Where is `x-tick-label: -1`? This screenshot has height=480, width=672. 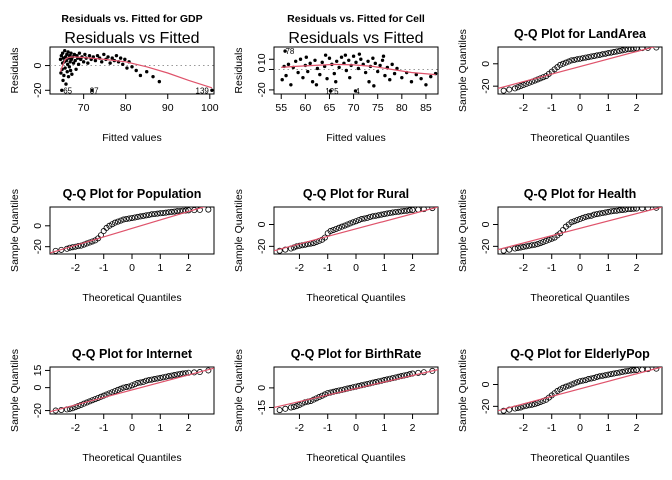
x-tick-label: -1 is located at coordinates (327, 428).